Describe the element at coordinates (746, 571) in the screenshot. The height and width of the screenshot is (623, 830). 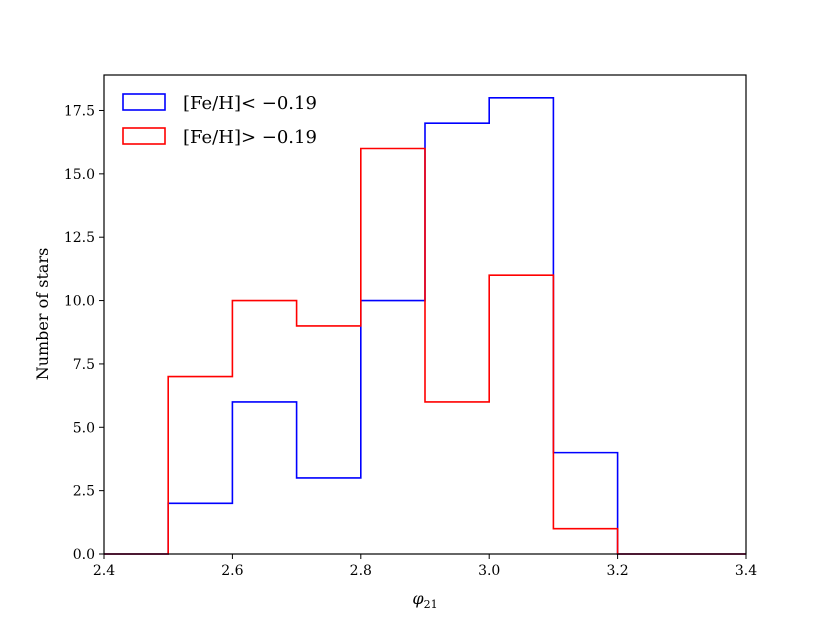
I see `x-tick-label: 3.4` at that location.